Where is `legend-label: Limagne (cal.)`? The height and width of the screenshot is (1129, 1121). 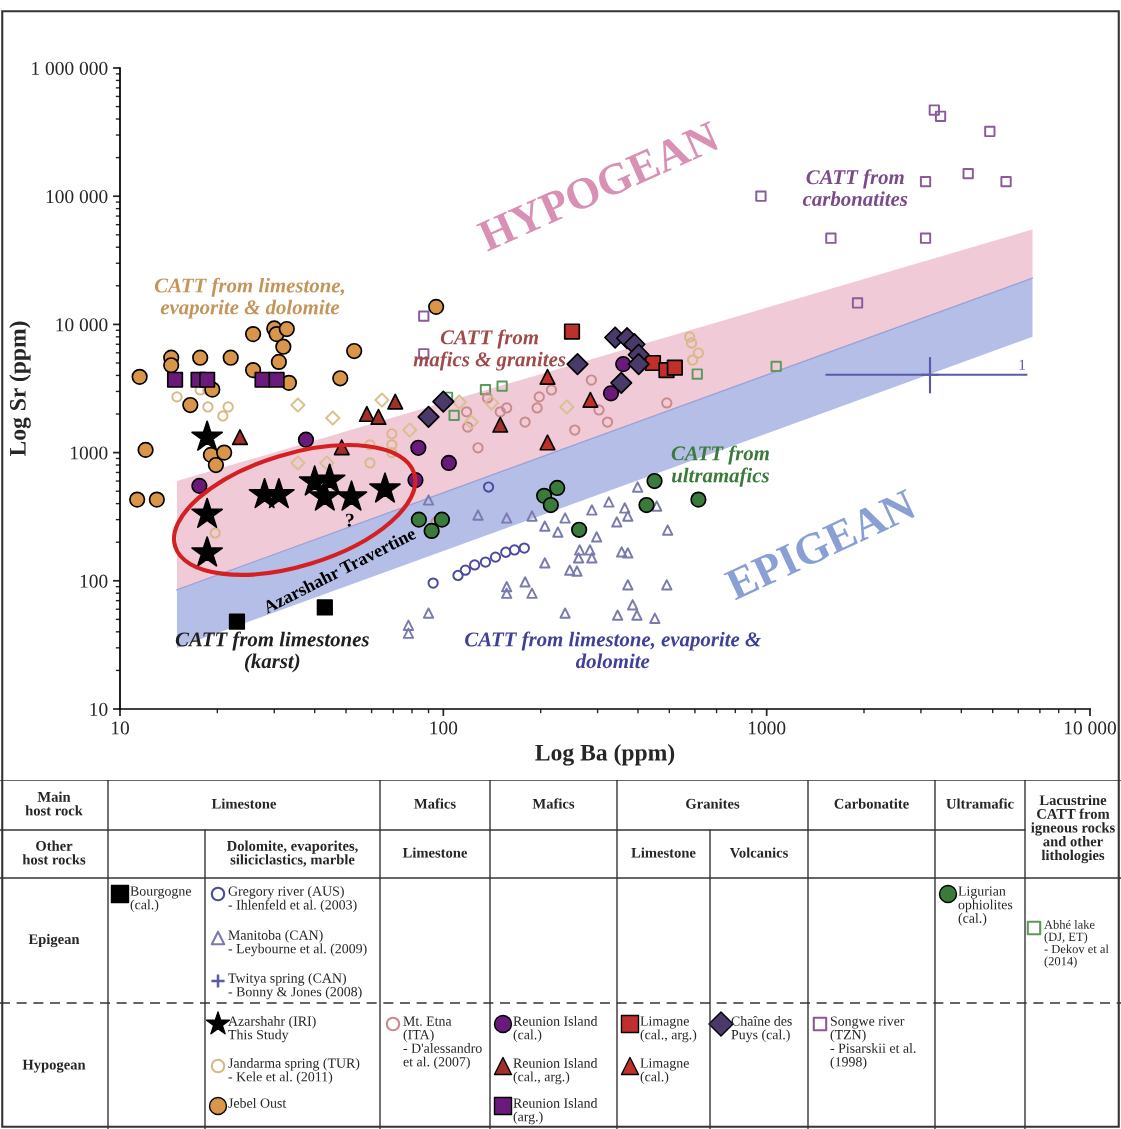 legend-label: Limagne (cal.) is located at coordinates (664, 1071).